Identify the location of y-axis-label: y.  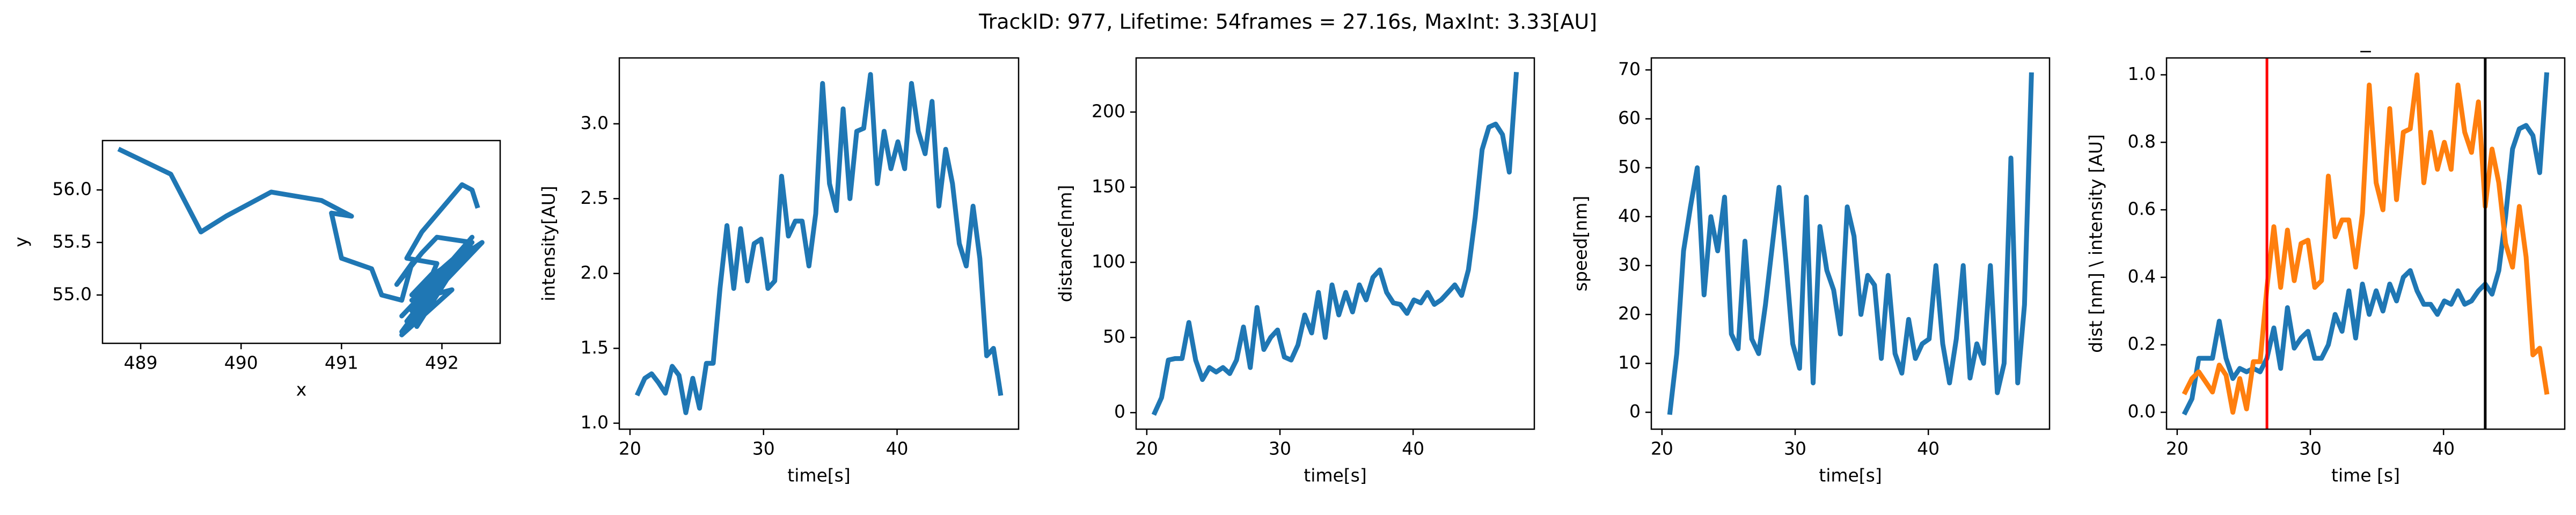
(21, 242).